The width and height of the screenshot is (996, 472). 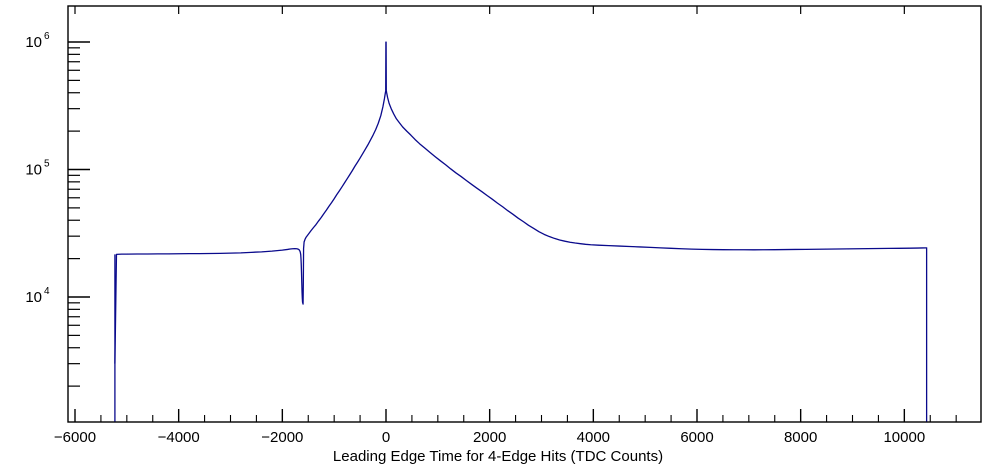 I want to click on svg-text: 8000, so click(x=800, y=437).